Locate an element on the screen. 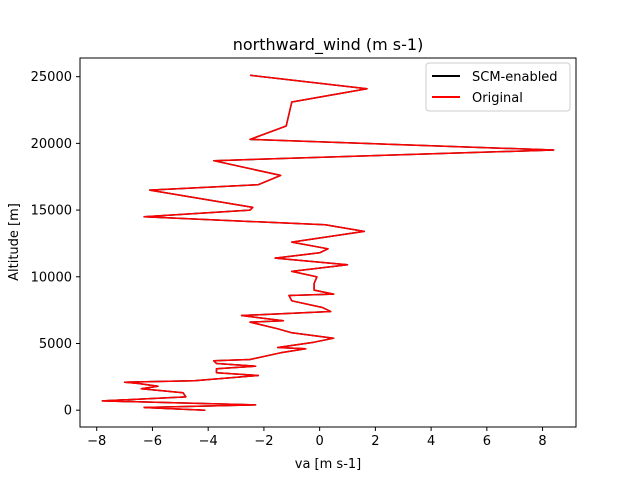 The width and height of the screenshot is (640, 480). x-tick-label: −2 is located at coordinates (263, 441).